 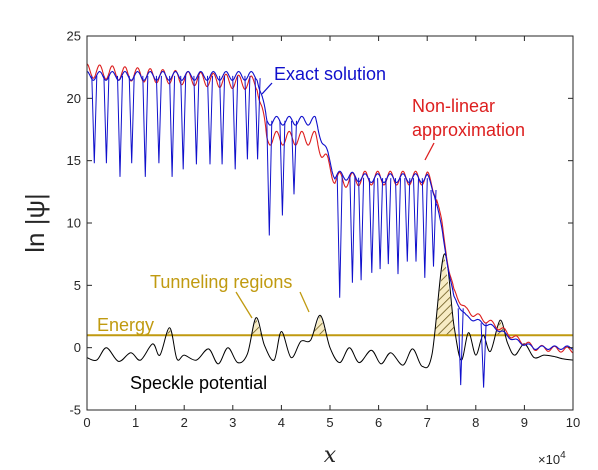 I want to click on x-tick-label: 0, so click(x=86, y=422).